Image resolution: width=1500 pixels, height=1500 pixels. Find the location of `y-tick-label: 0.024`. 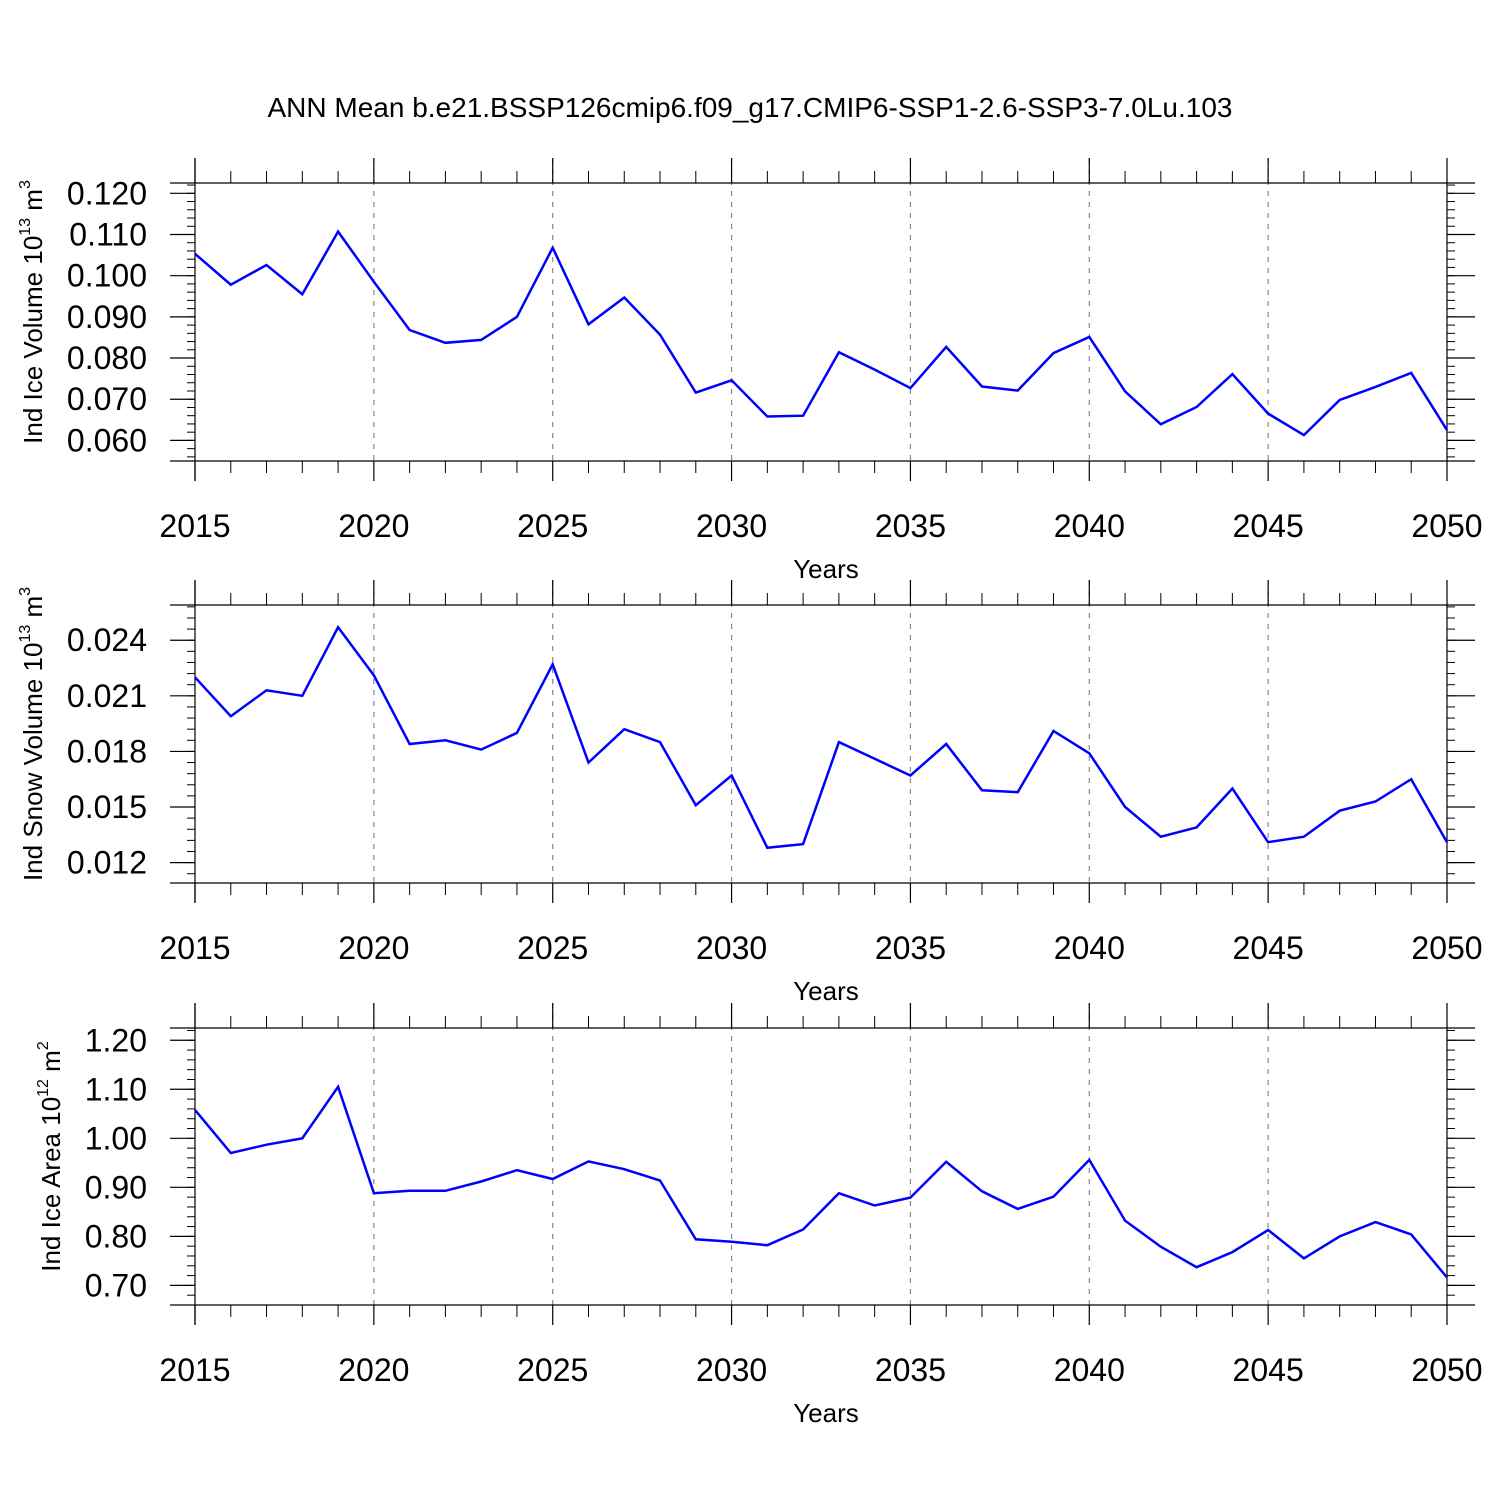

y-tick-label: 0.024 is located at coordinates (107, 640).